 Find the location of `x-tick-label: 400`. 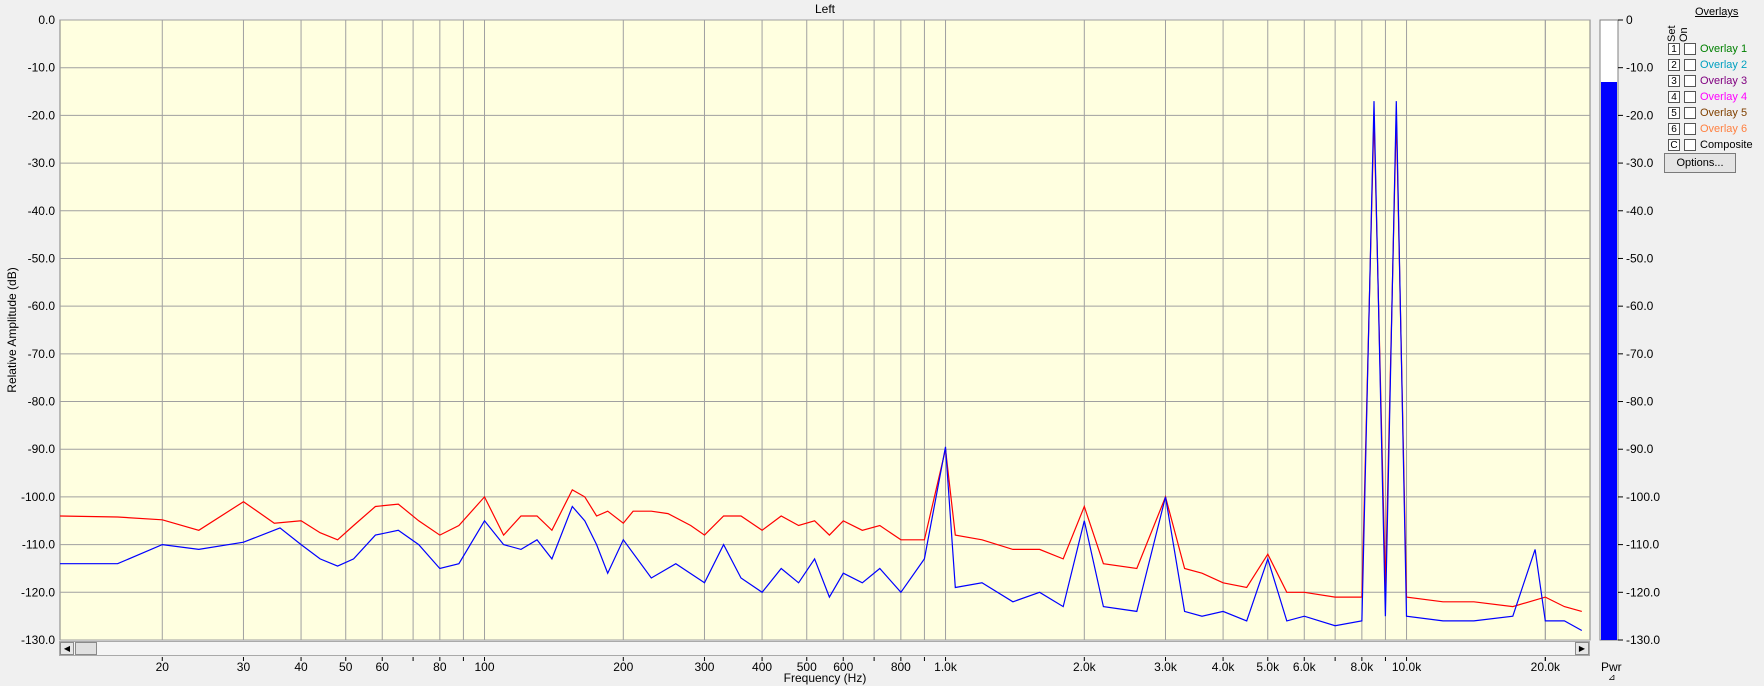

x-tick-label: 400 is located at coordinates (762, 667).